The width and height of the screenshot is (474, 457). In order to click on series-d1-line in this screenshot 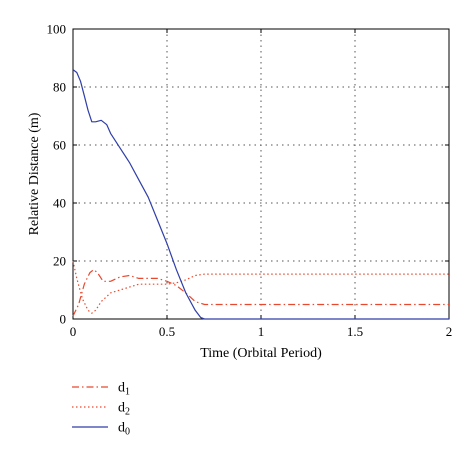, I will do `click(260, 293)`.